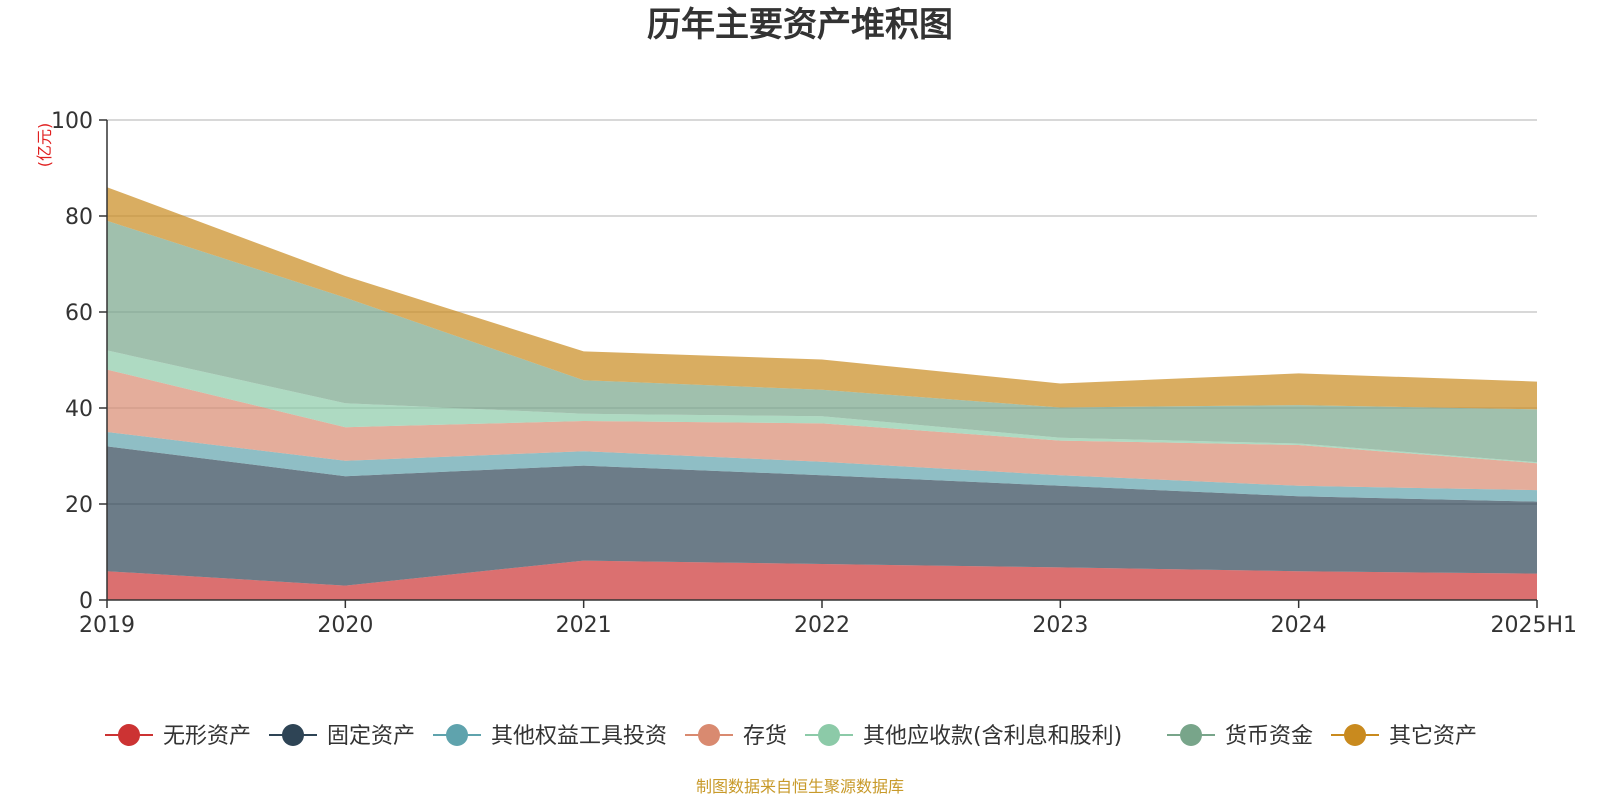 This screenshot has width=1600, height=800. Describe the element at coordinates (1269, 736) in the screenshot. I see `legend-label: 货币资金` at that location.